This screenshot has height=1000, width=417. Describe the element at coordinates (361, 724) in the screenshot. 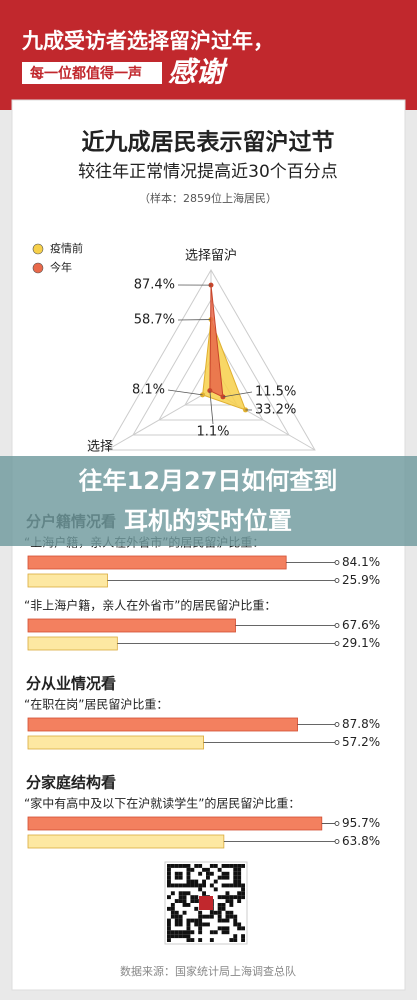

I see `value-label: 87.8%` at that location.